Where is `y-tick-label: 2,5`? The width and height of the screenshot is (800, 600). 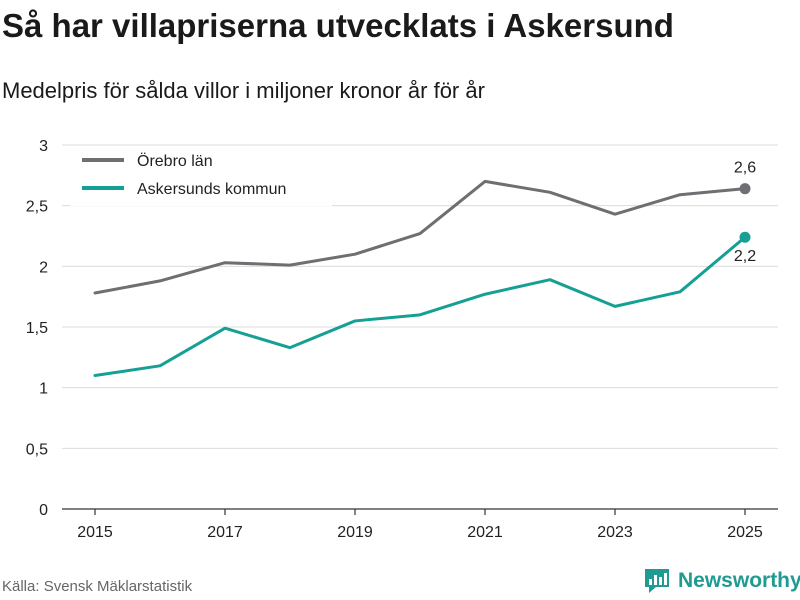
y-tick-label: 2,5 is located at coordinates (37, 207).